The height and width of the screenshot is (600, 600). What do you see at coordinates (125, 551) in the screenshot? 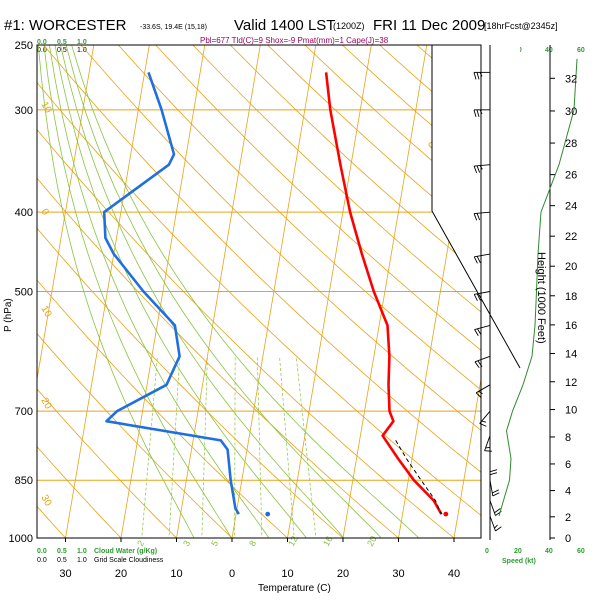
I see `cloudwater-label: Cloud Water (g/Kg)` at bounding box center [125, 551].